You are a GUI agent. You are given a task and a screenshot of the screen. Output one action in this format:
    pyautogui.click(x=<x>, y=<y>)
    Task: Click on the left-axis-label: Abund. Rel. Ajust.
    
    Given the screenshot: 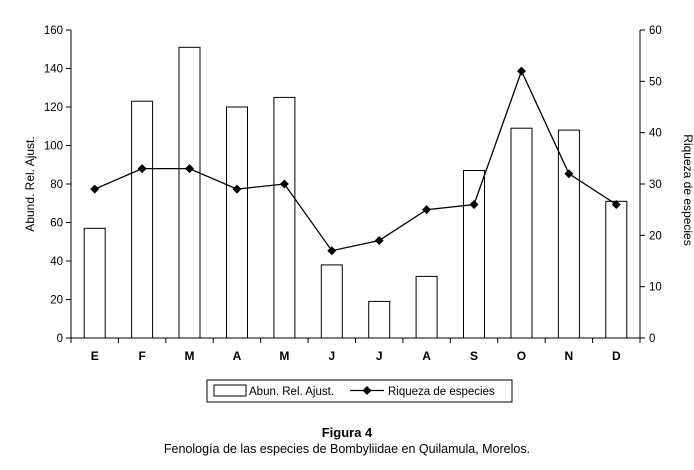 What is the action you would take?
    pyautogui.click(x=30, y=183)
    